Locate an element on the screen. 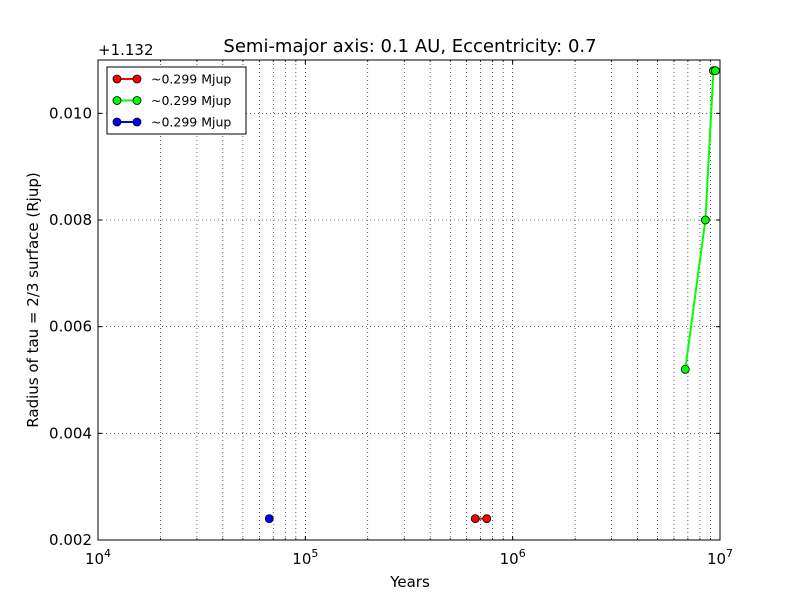 This screenshot has width=800, height=600. y-tick-label: 0.002 is located at coordinates (70, 540).